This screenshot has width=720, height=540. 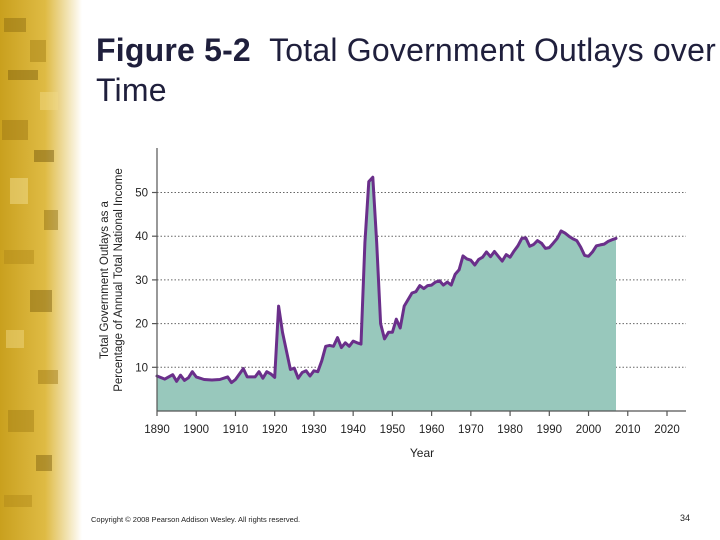 What do you see at coordinates (141, 194) in the screenshot?
I see `y-tick-label-50: 50` at bounding box center [141, 194].